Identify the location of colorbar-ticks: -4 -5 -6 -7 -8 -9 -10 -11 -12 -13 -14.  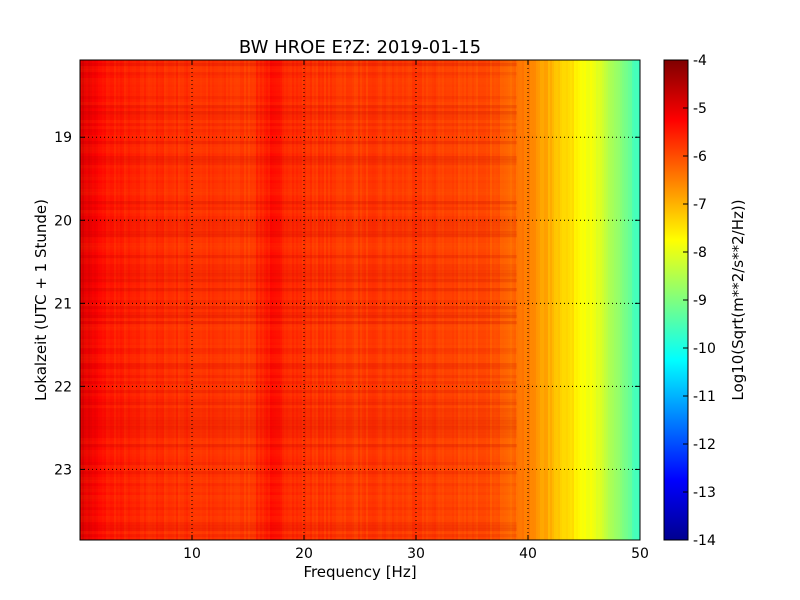
(699, 301).